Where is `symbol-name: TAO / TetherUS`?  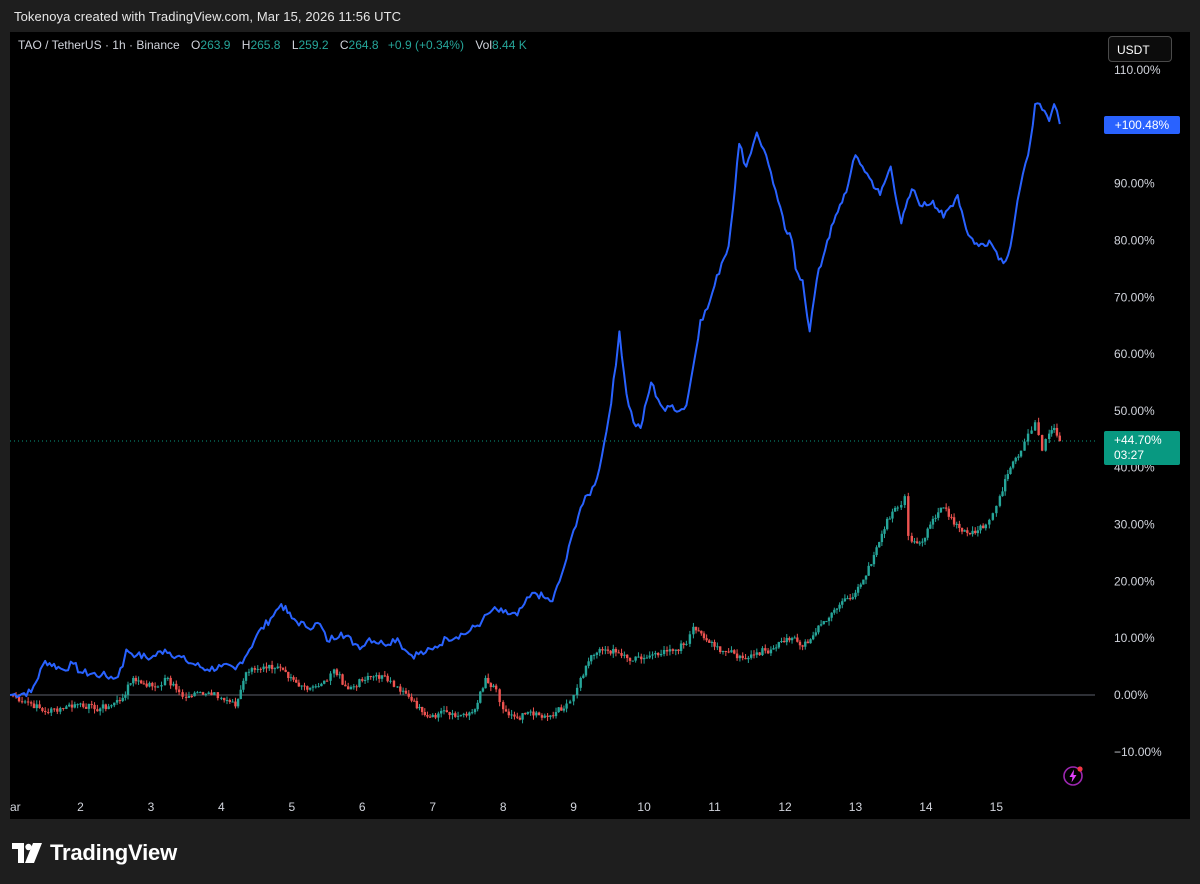
symbol-name: TAO / TetherUS is located at coordinates (60, 45).